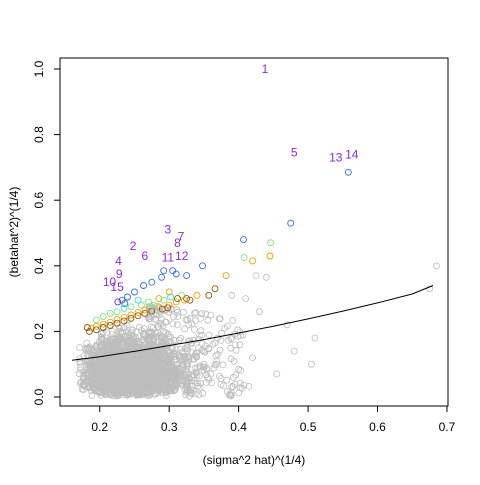  Describe the element at coordinates (133, 246) in the screenshot. I see `point-label: 2` at that location.